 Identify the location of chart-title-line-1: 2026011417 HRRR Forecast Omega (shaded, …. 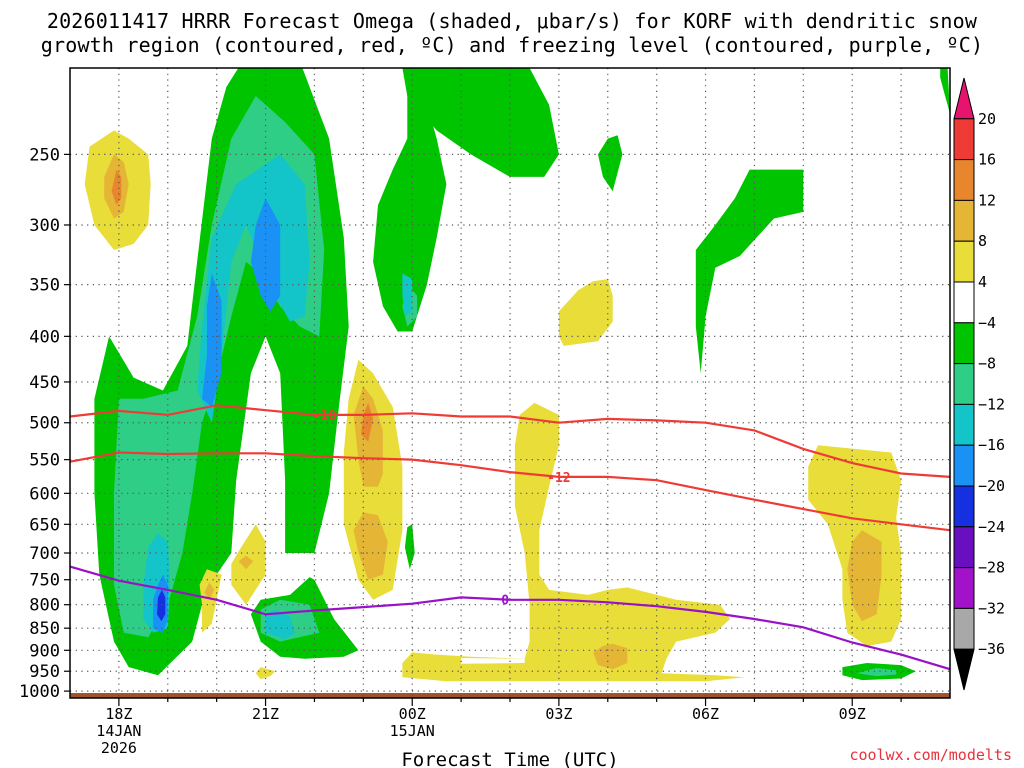
(512, 21).